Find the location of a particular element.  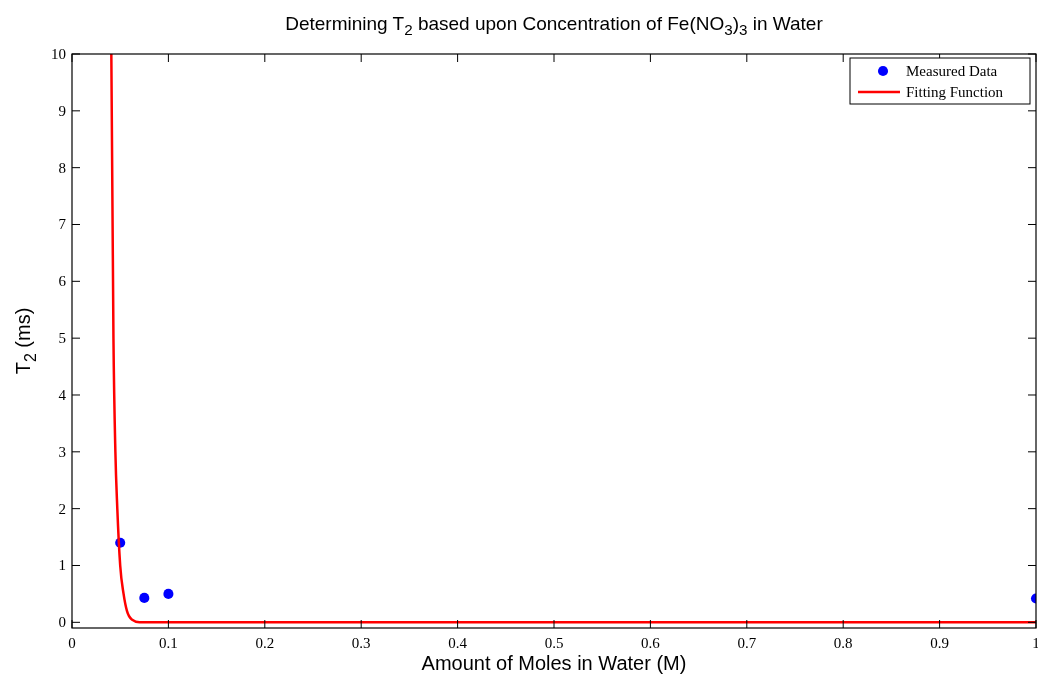

x-tick-label: 0.8 is located at coordinates (843, 643).